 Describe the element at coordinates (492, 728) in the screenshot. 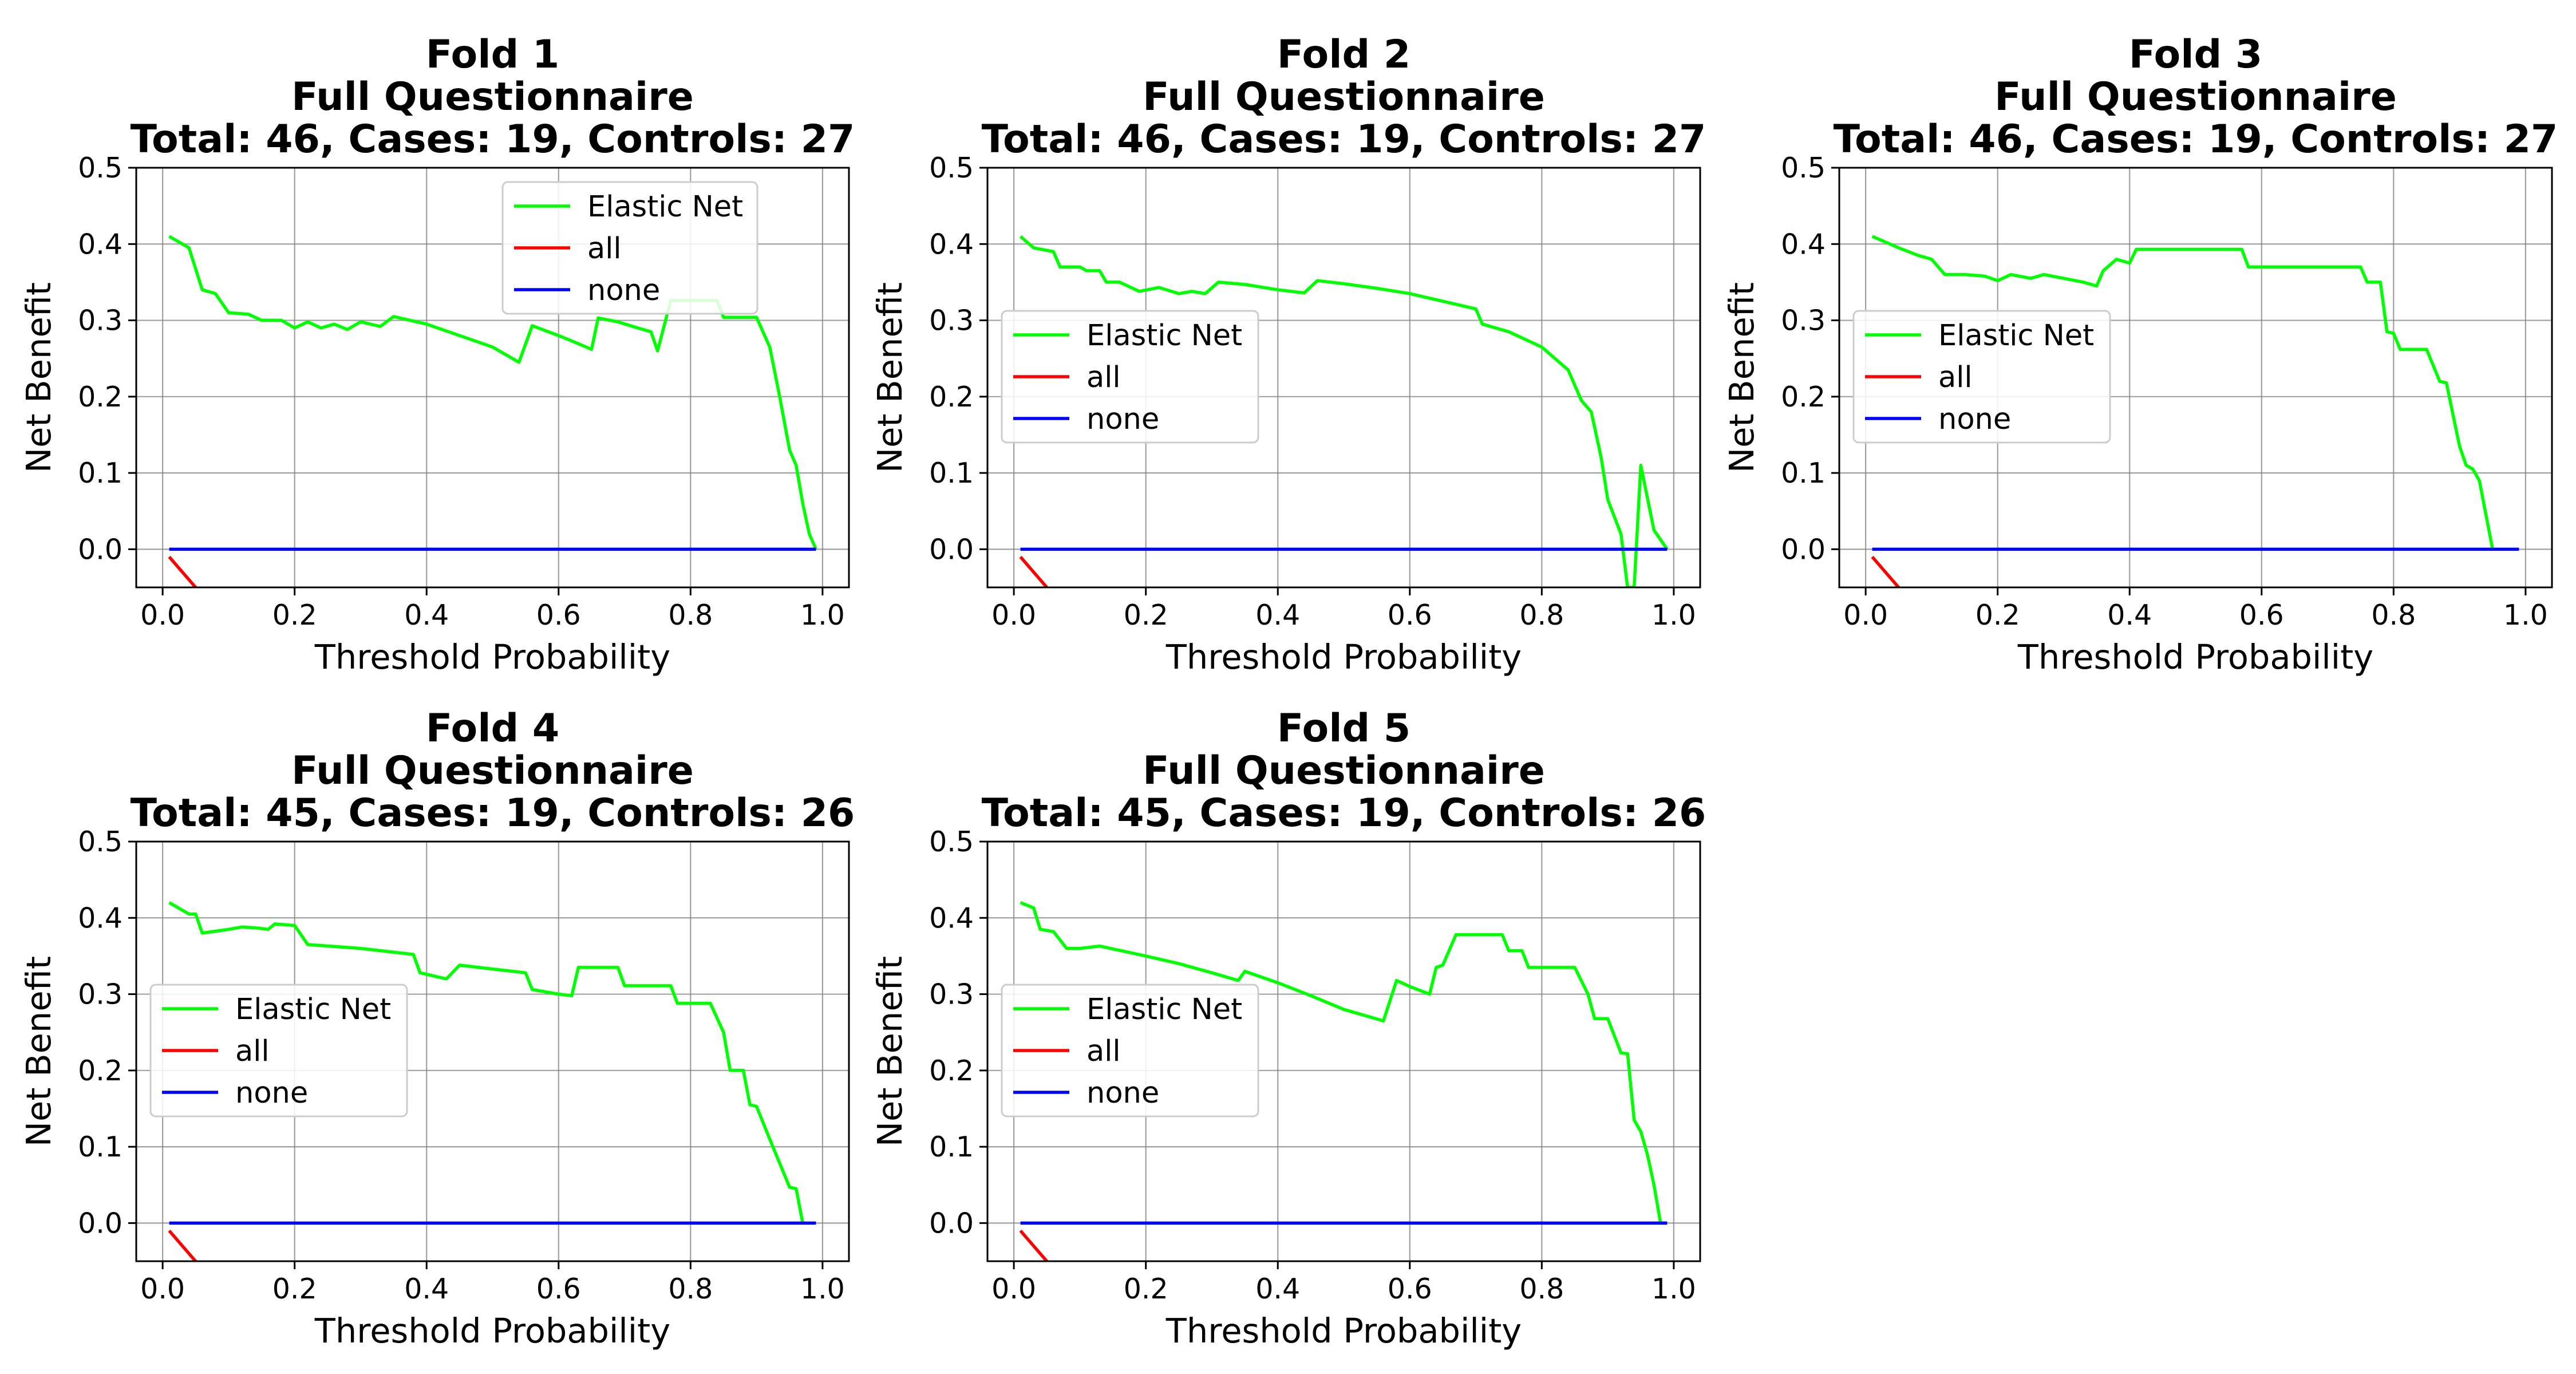

I see `subplot-title-line-1: Fold 4` at that location.